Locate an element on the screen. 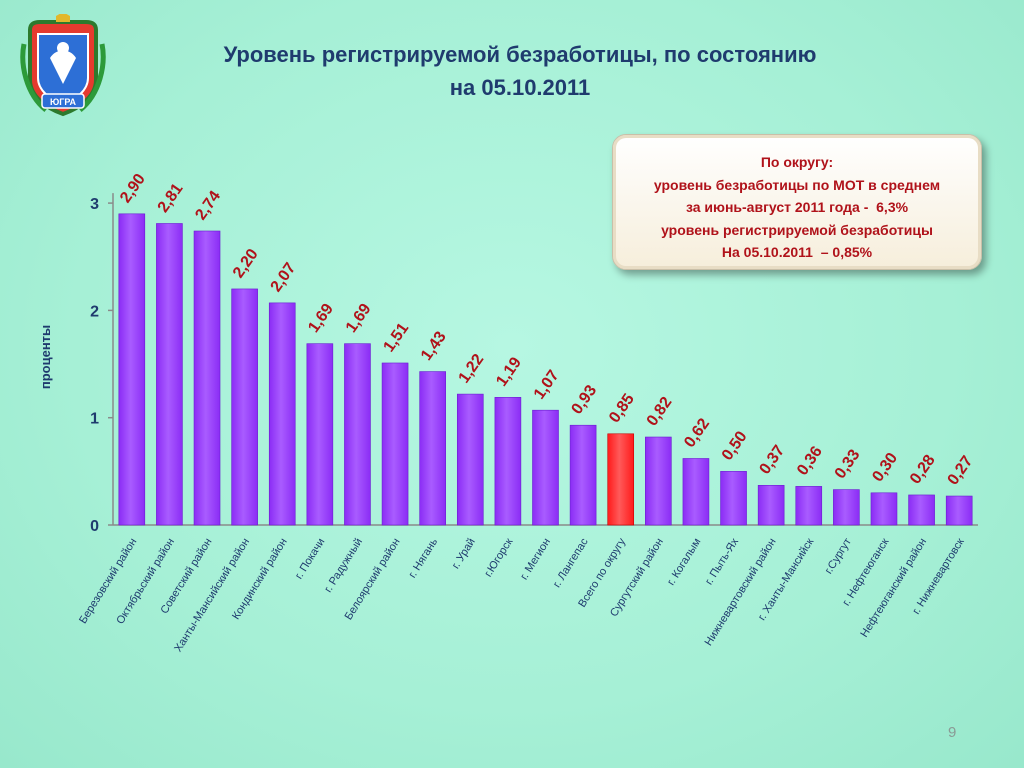 The image size is (1024, 768). page-number: 9 is located at coordinates (952, 732).